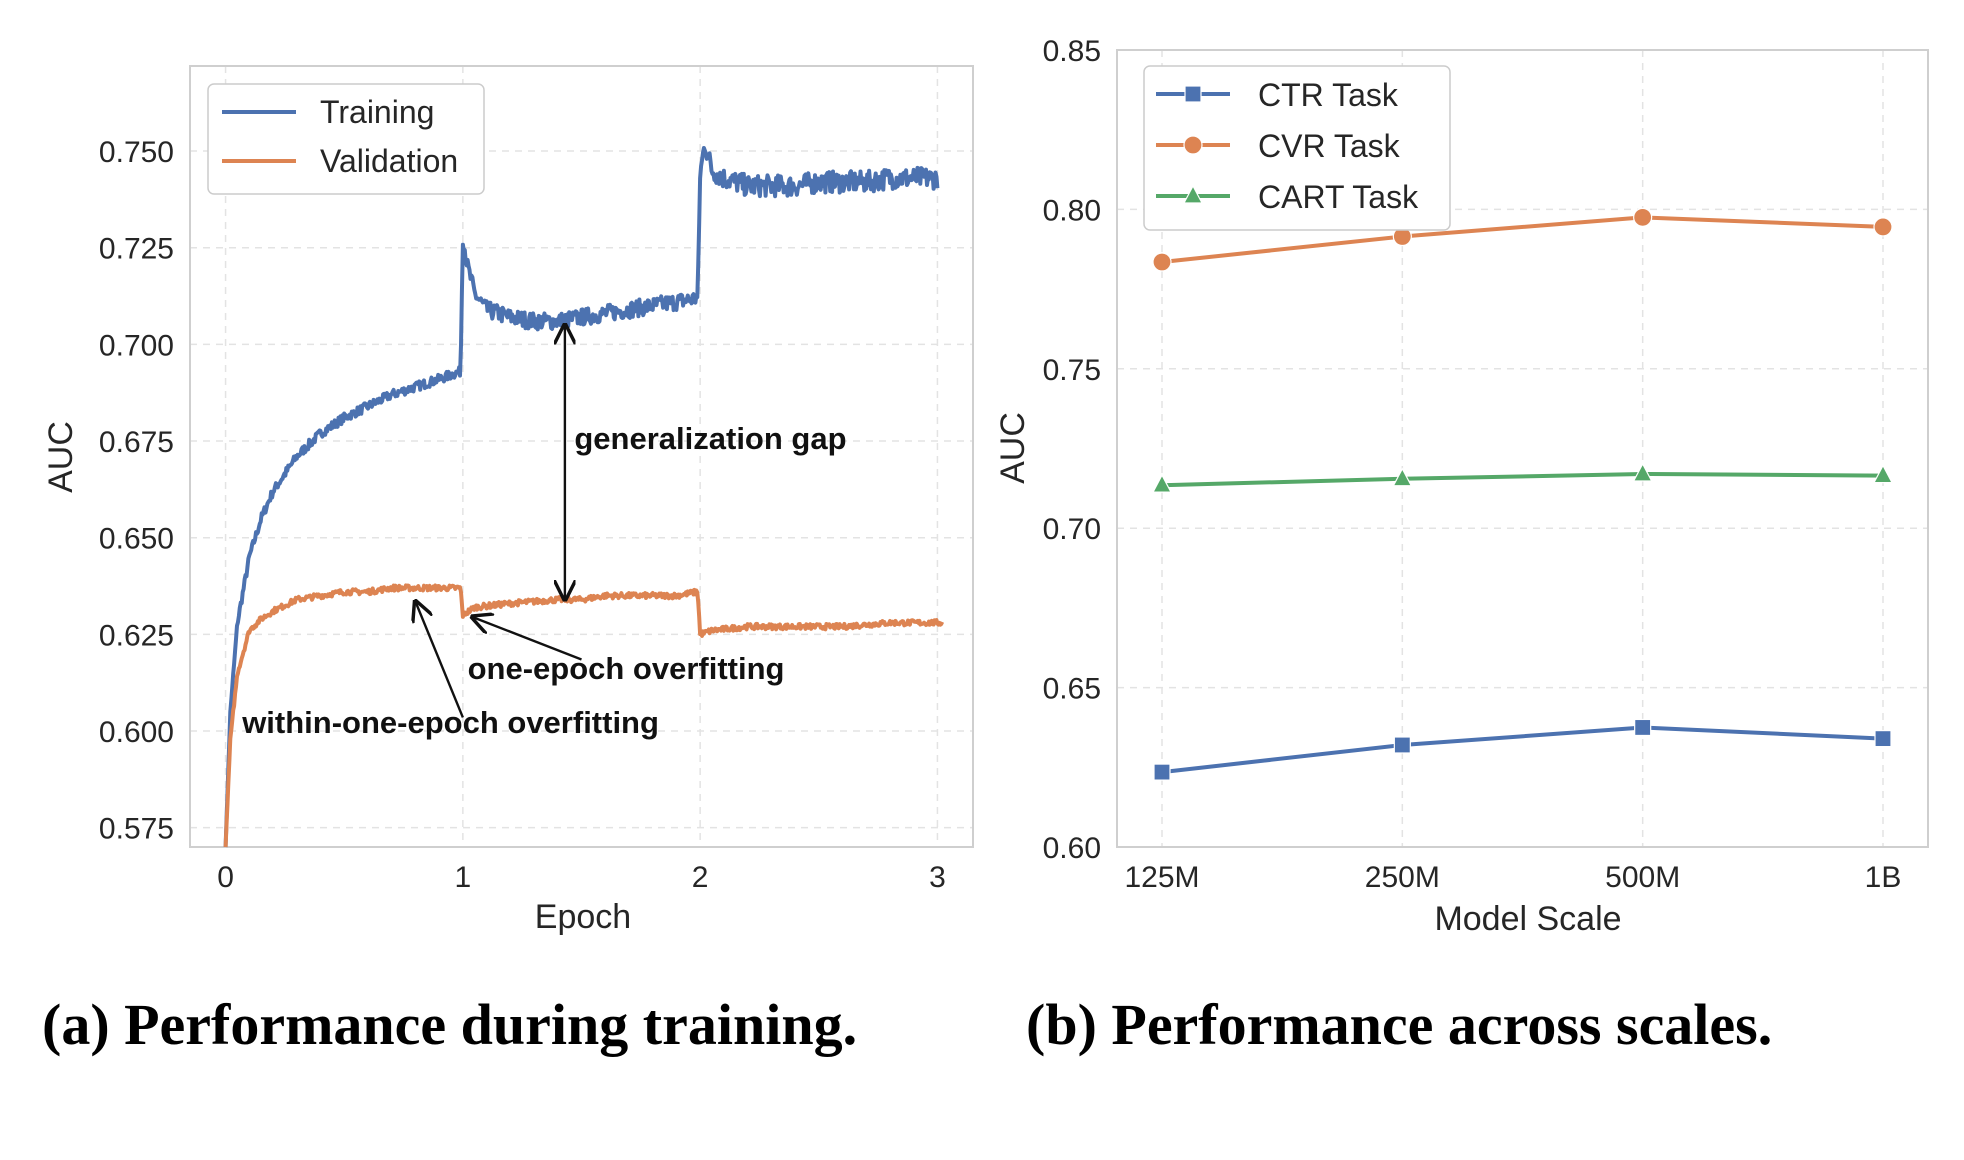  Describe the element at coordinates (1338, 197) in the screenshot. I see `legend-label-cart: CART Task` at that location.